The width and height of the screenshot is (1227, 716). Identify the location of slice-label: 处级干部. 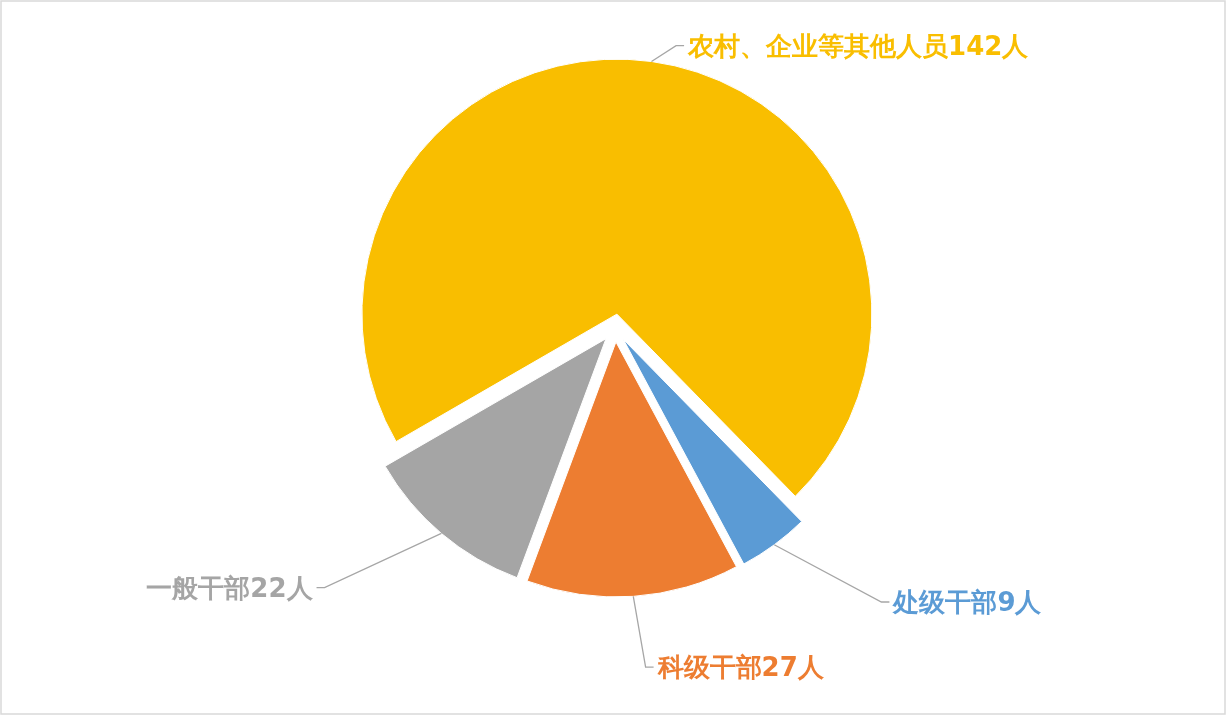
(945, 602).